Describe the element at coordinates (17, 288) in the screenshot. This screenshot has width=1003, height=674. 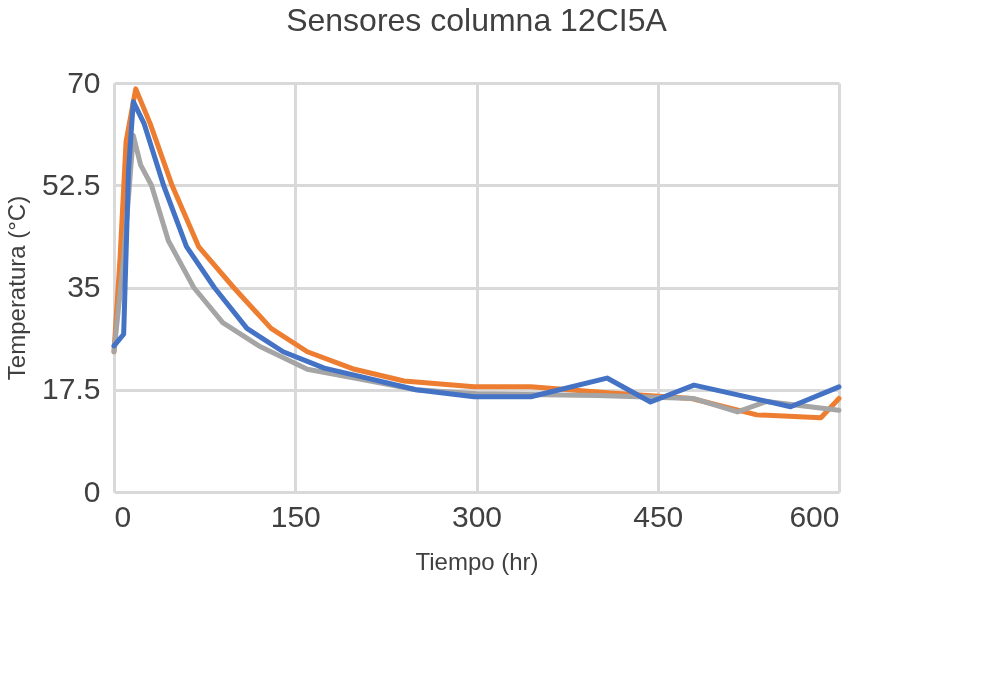
I see `y-axis-title: Temperatura (°C)` at that location.